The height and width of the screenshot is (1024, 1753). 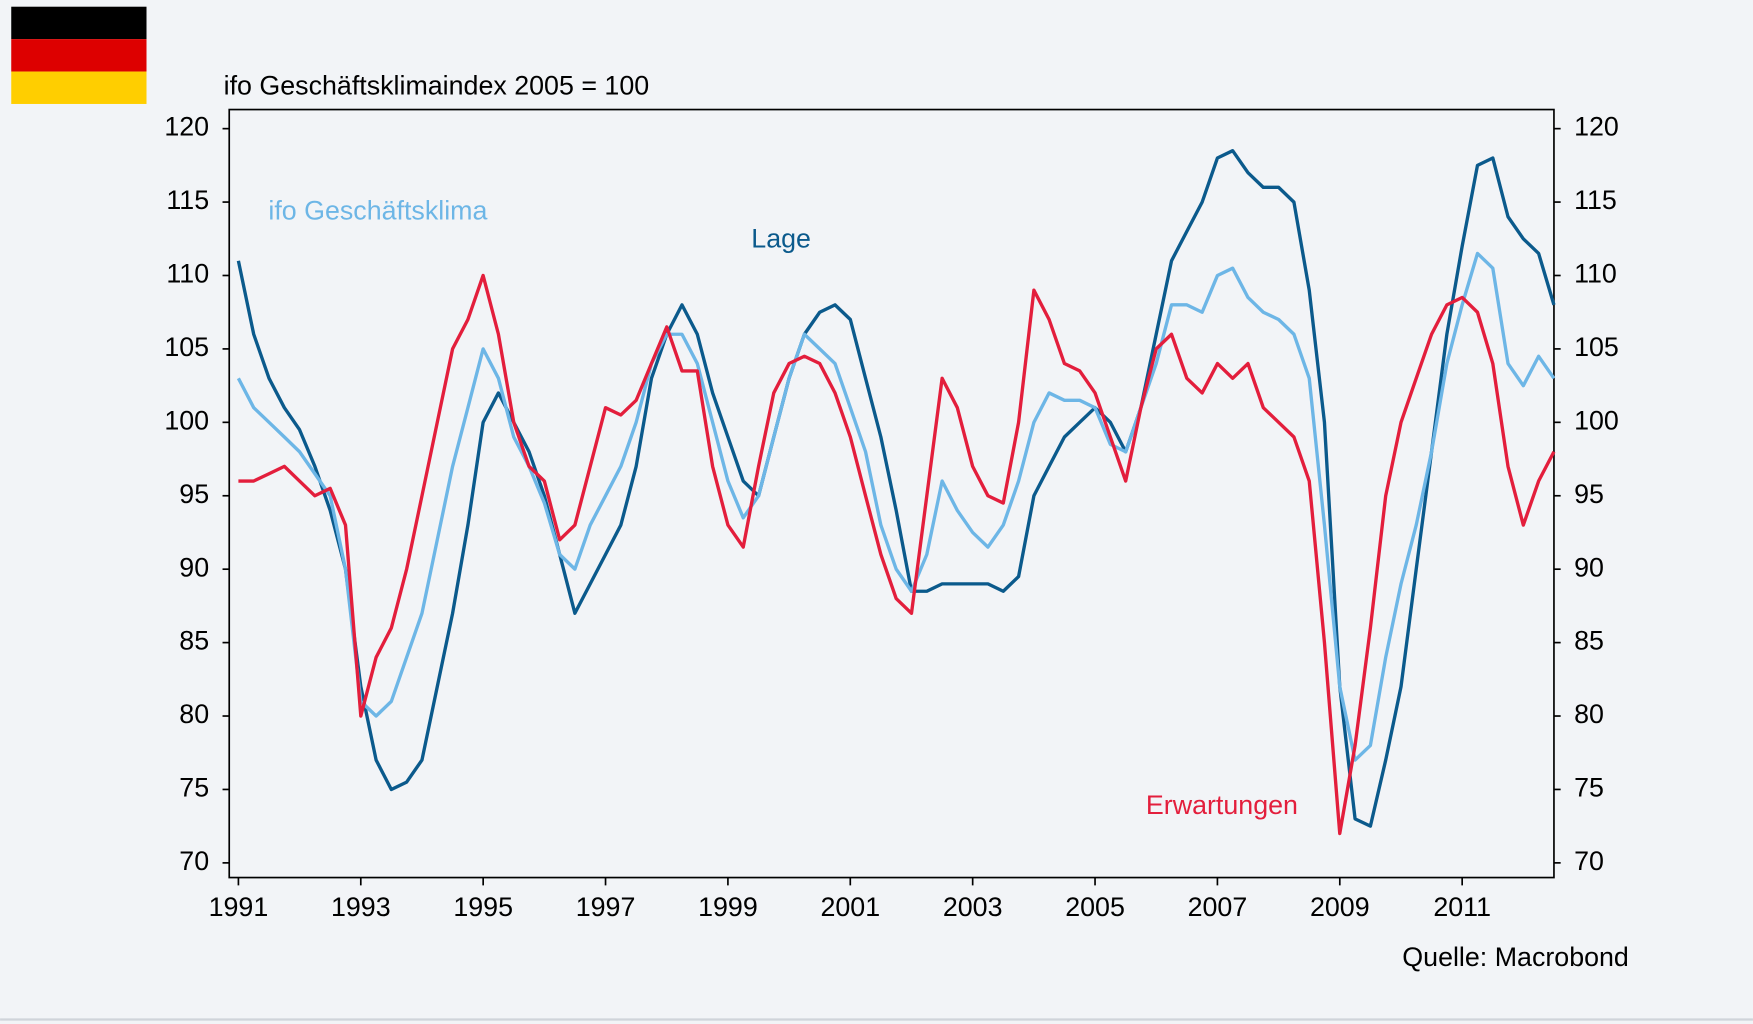 What do you see at coordinates (1340, 907) in the screenshot?
I see `x-tick-label: 2009` at bounding box center [1340, 907].